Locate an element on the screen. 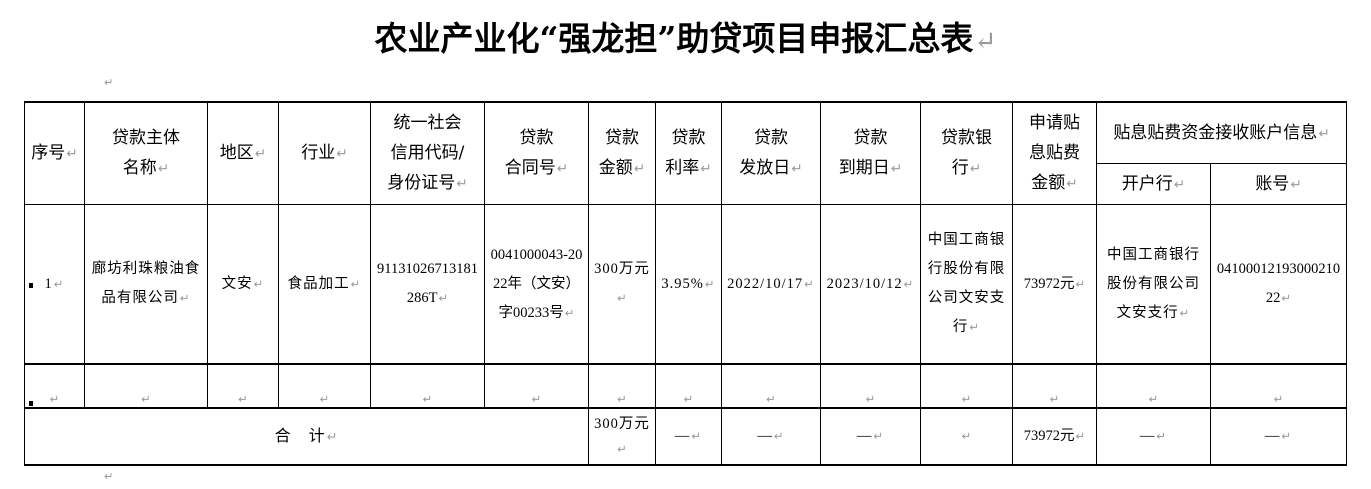 The width and height of the screenshot is (1371, 489). header-subrow: 开户行 账号 is located at coordinates (686, 184).